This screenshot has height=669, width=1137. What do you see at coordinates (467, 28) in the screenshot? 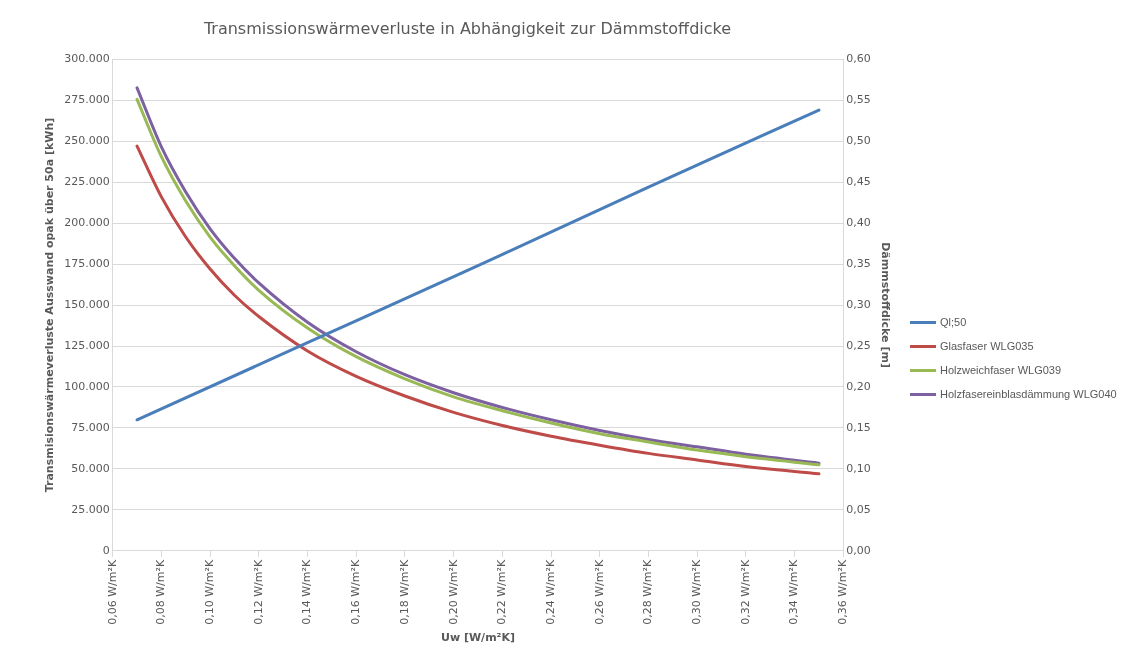
I see `chart-title: Transmissionswärmeverluste in Abhängigkeit zur Dämmstoffdicke` at bounding box center [467, 28].